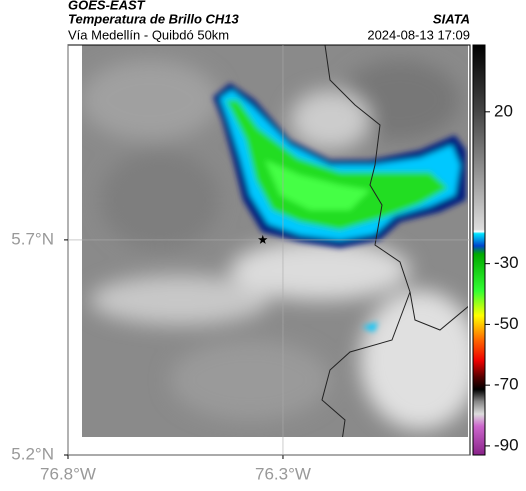 The height and width of the screenshot is (491, 526). I want to click on colorbar-tick-label: 20, so click(503, 110).